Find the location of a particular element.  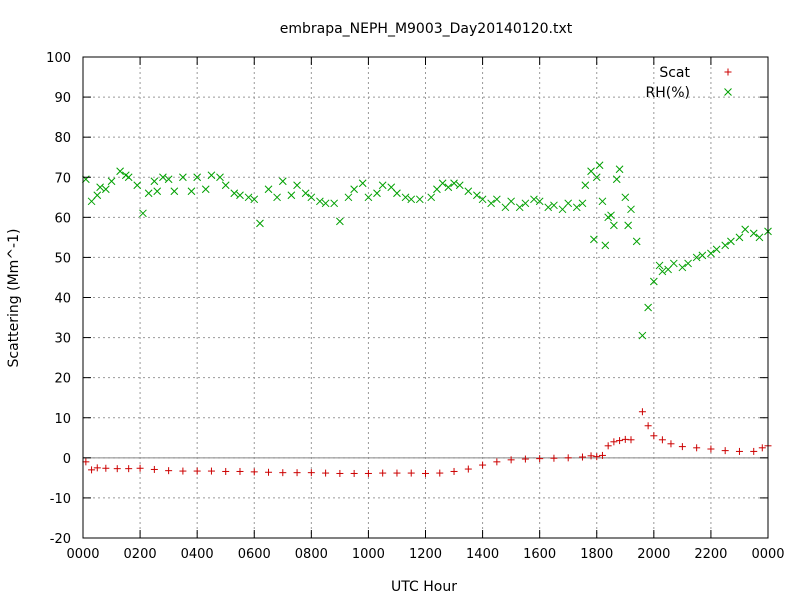

series-scat is located at coordinates (427, 442).